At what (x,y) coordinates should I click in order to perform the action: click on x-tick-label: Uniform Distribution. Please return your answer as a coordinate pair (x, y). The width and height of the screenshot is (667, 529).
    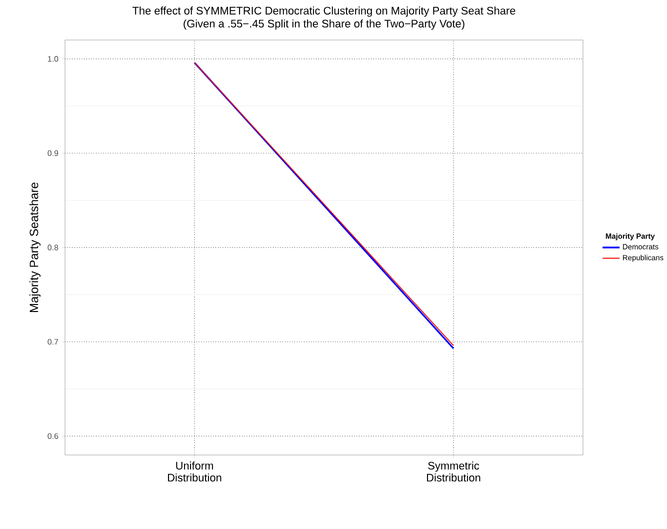
    Looking at the image, I should click on (195, 472).